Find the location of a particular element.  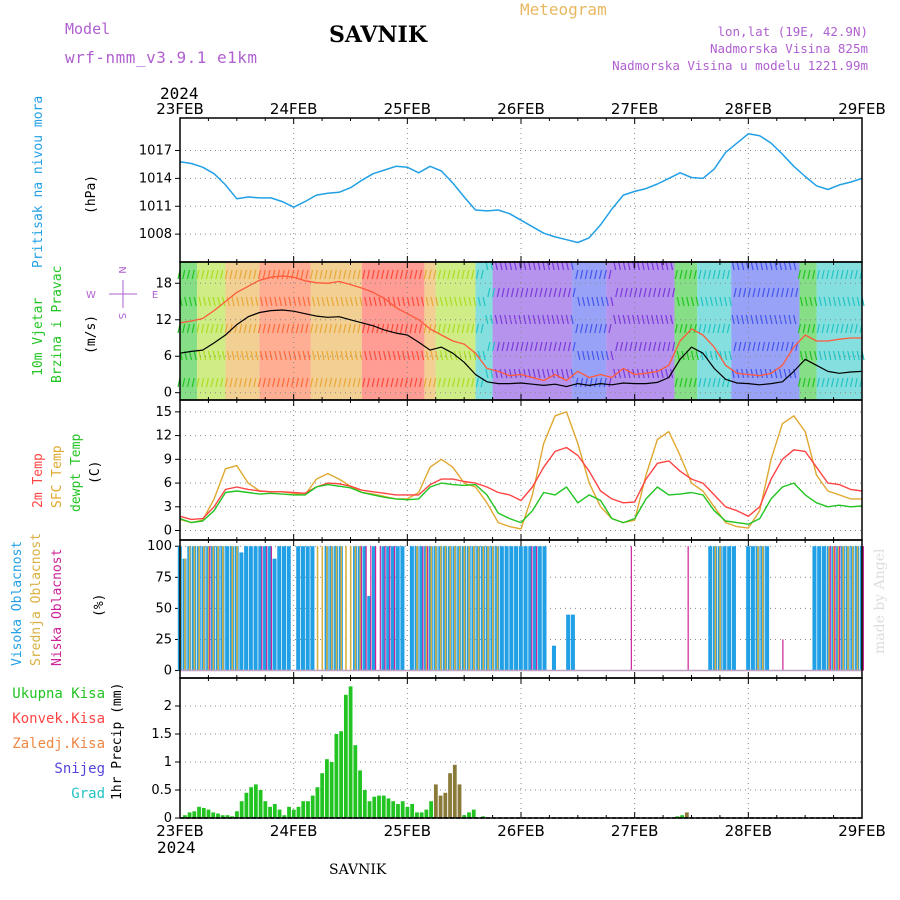

ytick-label-temperature: 15 is located at coordinates (163, 412).